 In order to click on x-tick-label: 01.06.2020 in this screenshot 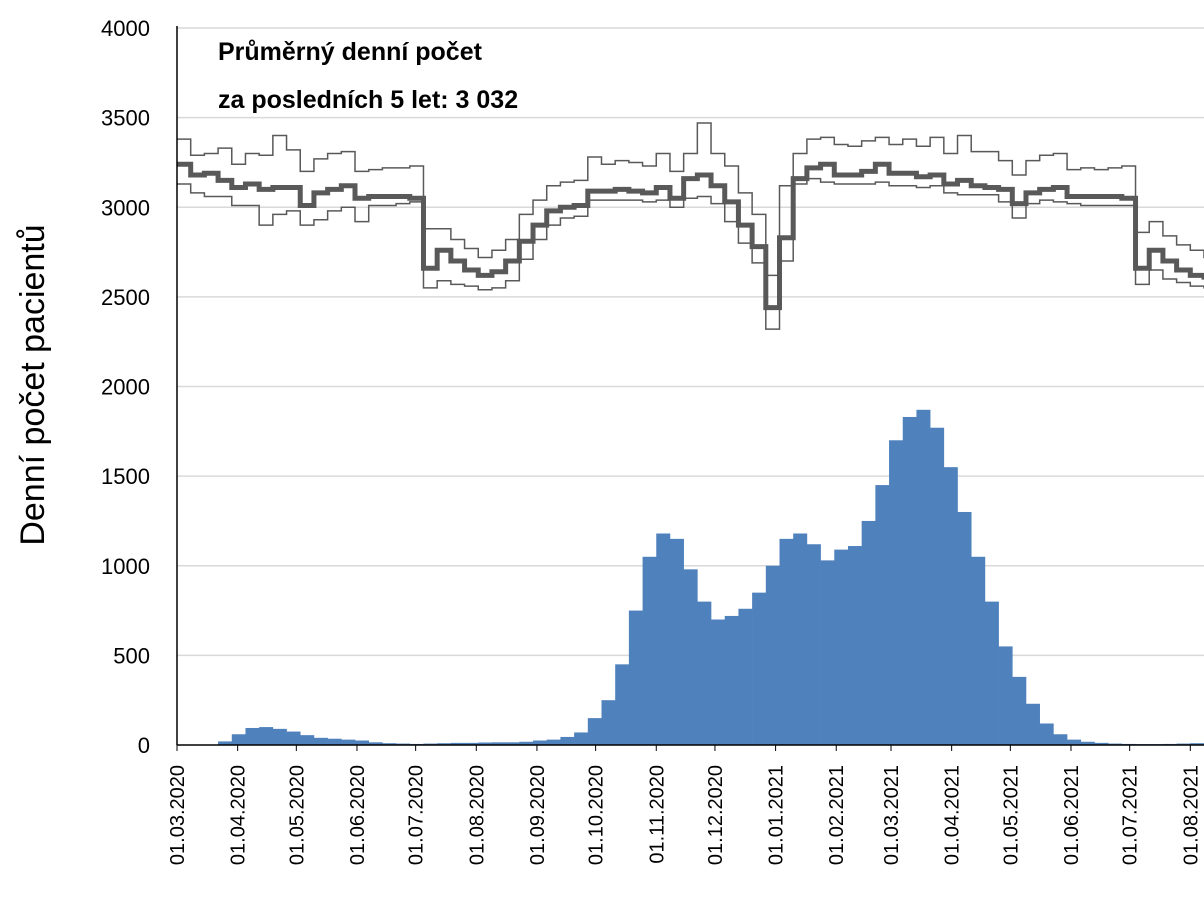, I will do `click(358, 815)`.